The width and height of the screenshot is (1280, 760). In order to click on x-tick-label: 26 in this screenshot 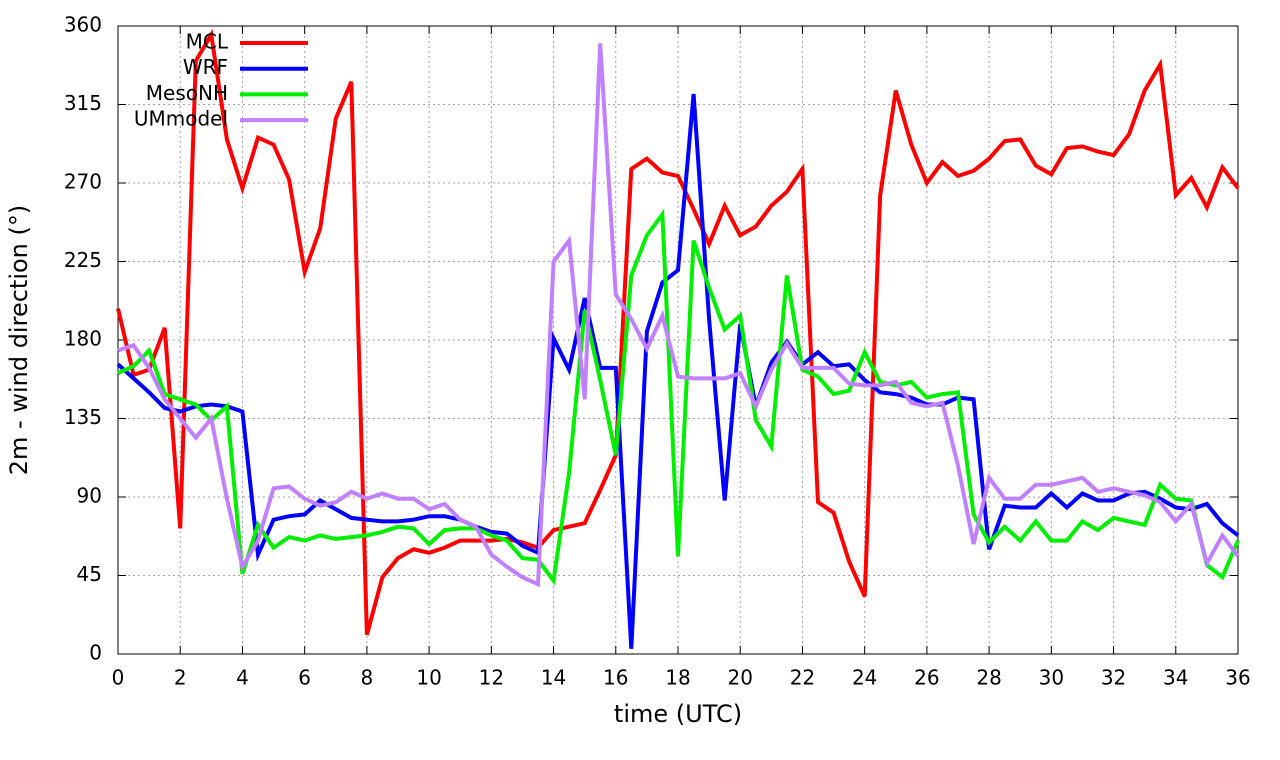, I will do `click(926, 678)`.